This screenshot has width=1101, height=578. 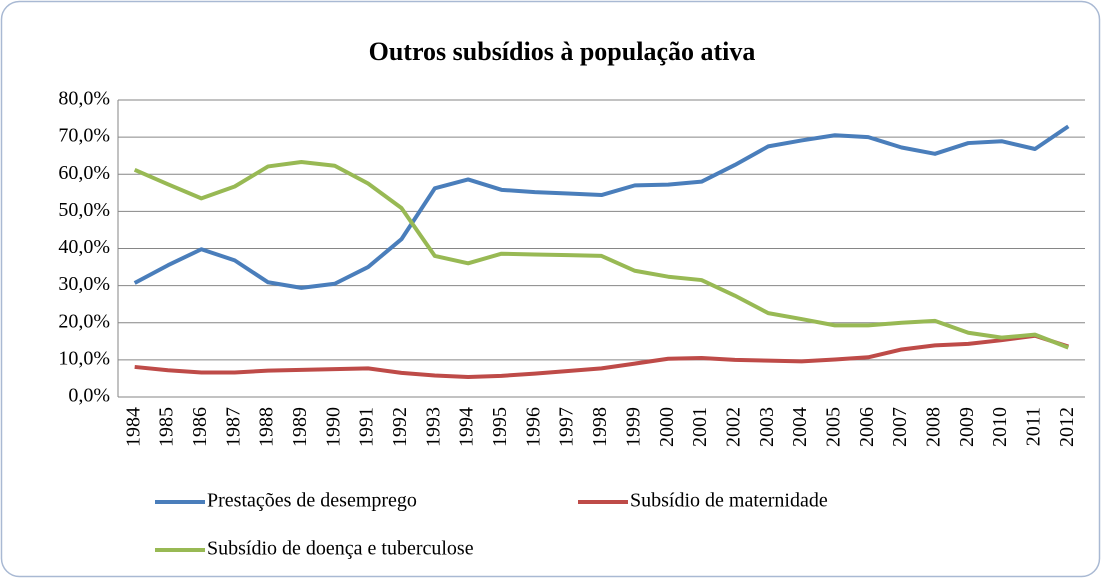 I want to click on x-tick-label: 1995, so click(x=500, y=427).